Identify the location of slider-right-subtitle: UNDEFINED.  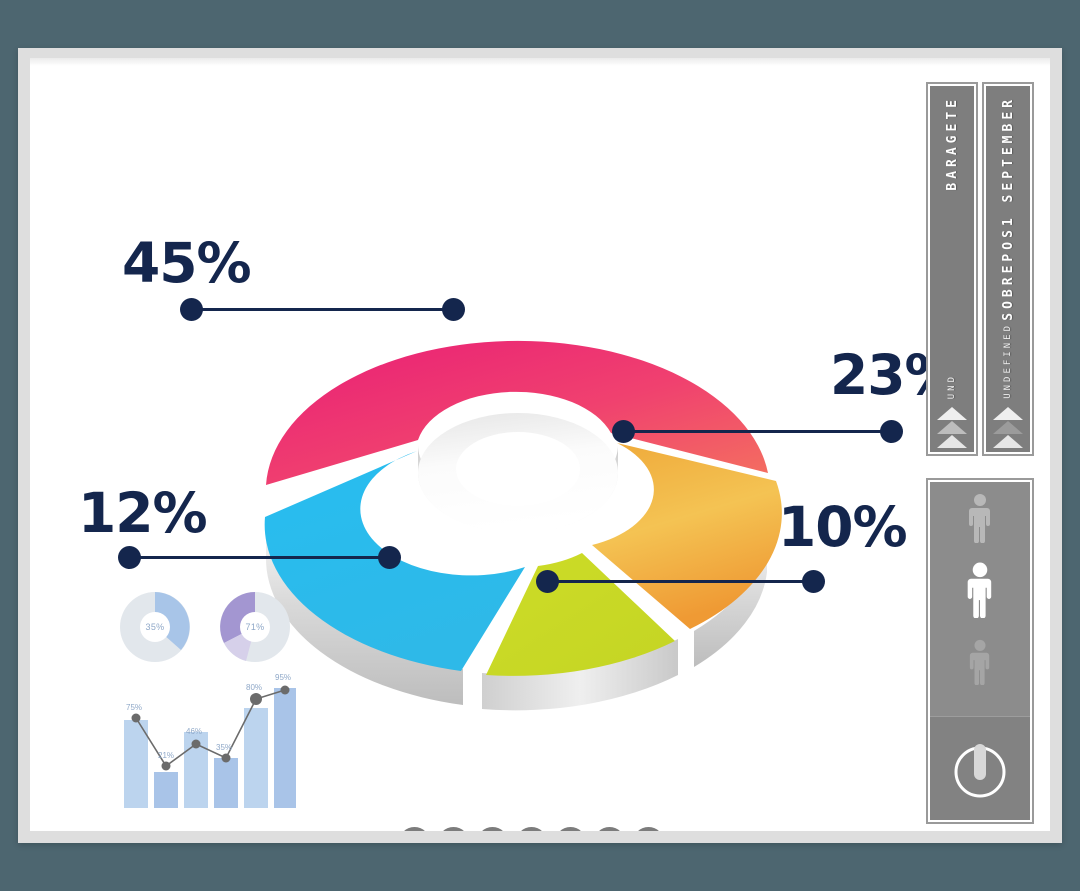
(1008, 361).